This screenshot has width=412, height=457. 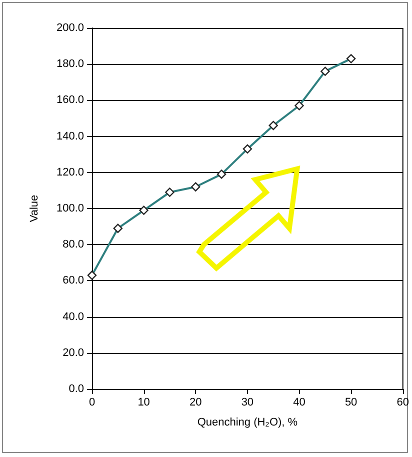 I want to click on x-tick-label: 30, so click(x=247, y=402).